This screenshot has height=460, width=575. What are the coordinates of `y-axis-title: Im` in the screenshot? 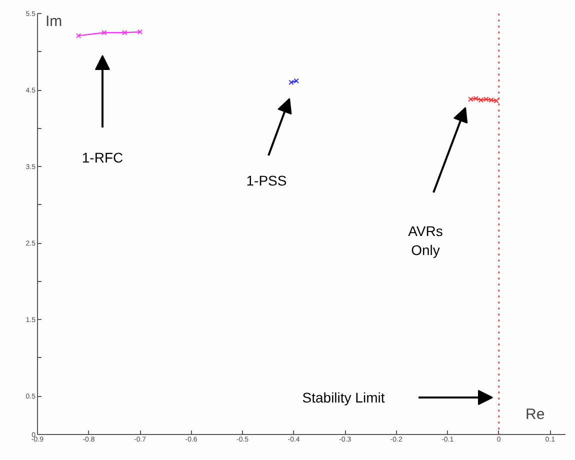 It's located at (54, 21).